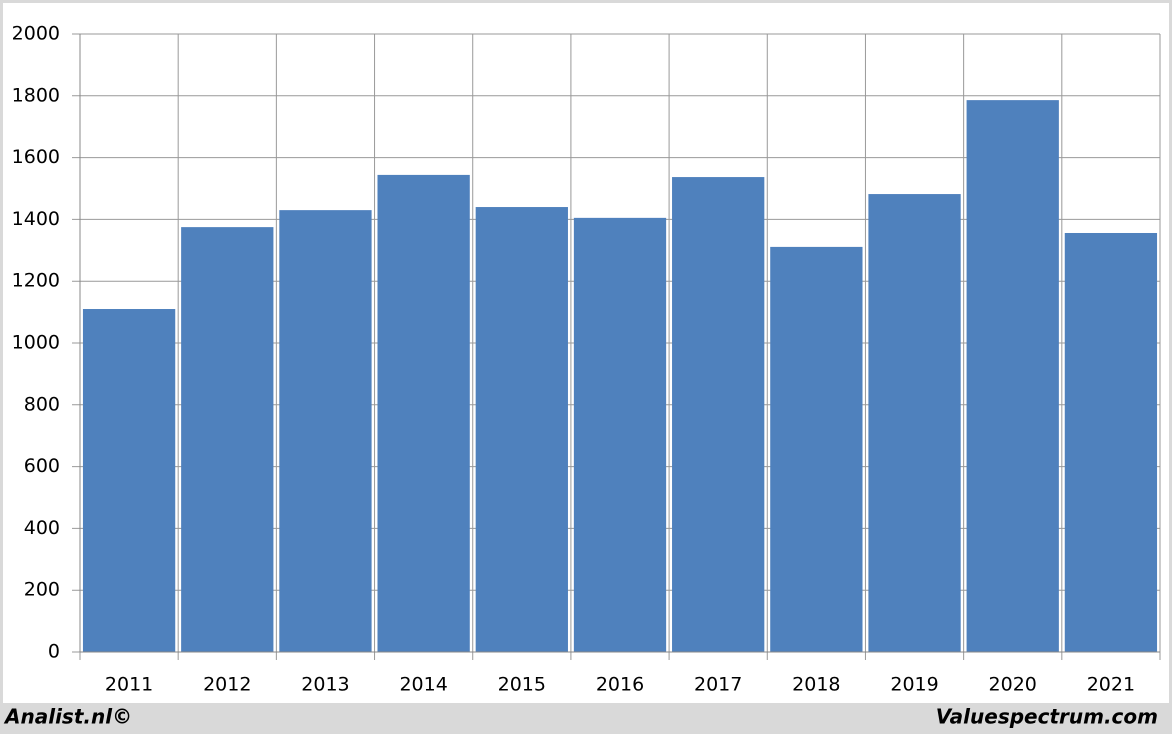  I want to click on y-tick-label: 600, so click(42, 466).